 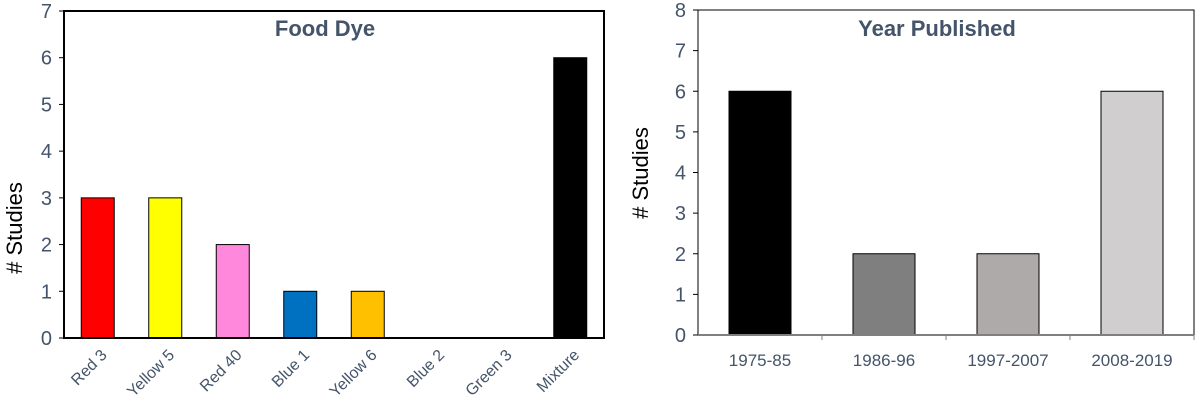 What do you see at coordinates (884, 360) in the screenshot?
I see `x-tick-label: 1986-96` at bounding box center [884, 360].